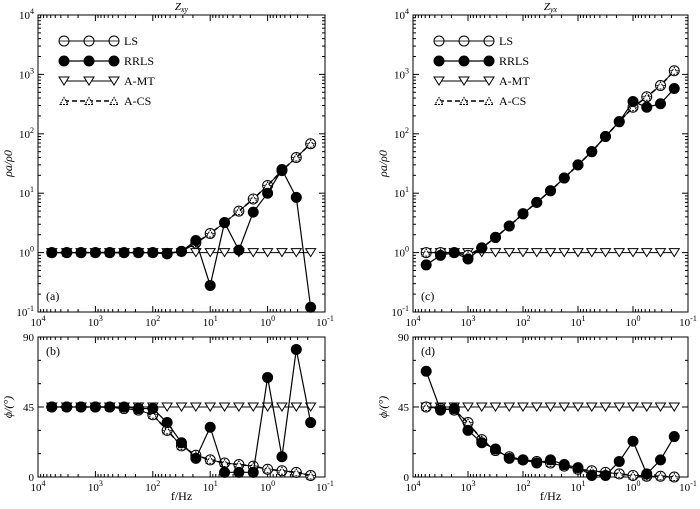 The image size is (700, 509). Describe the element at coordinates (8, 164) in the screenshot. I see `y-axis-label: ρa/ρ0` at that location.